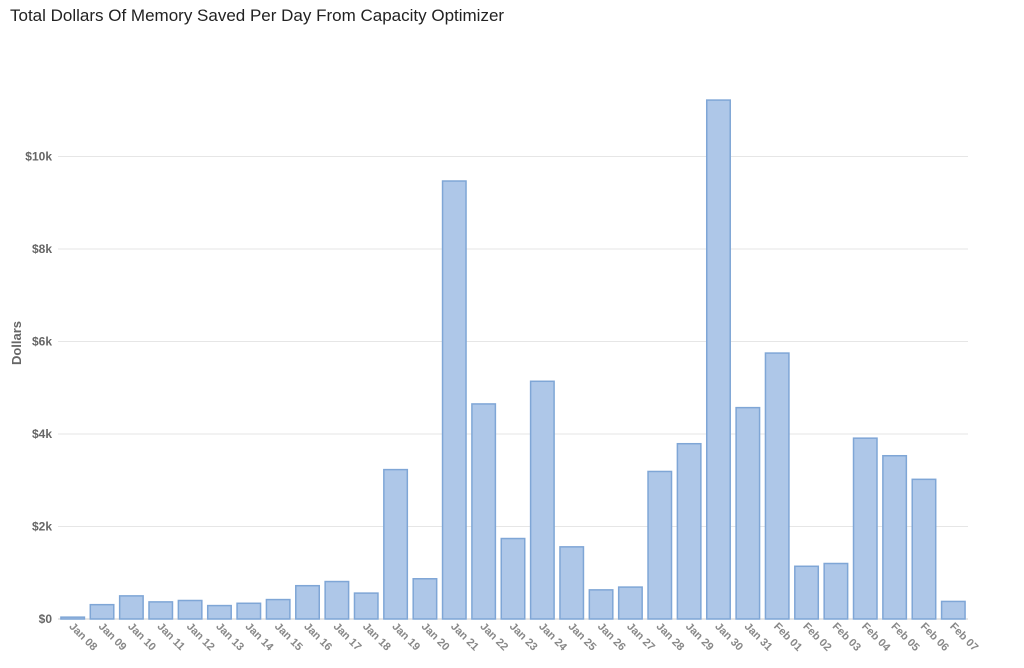 Image resolution: width=1024 pixels, height=668 pixels. Describe the element at coordinates (112, 637) in the screenshot. I see `x-tick-label: Jan 09` at that location.